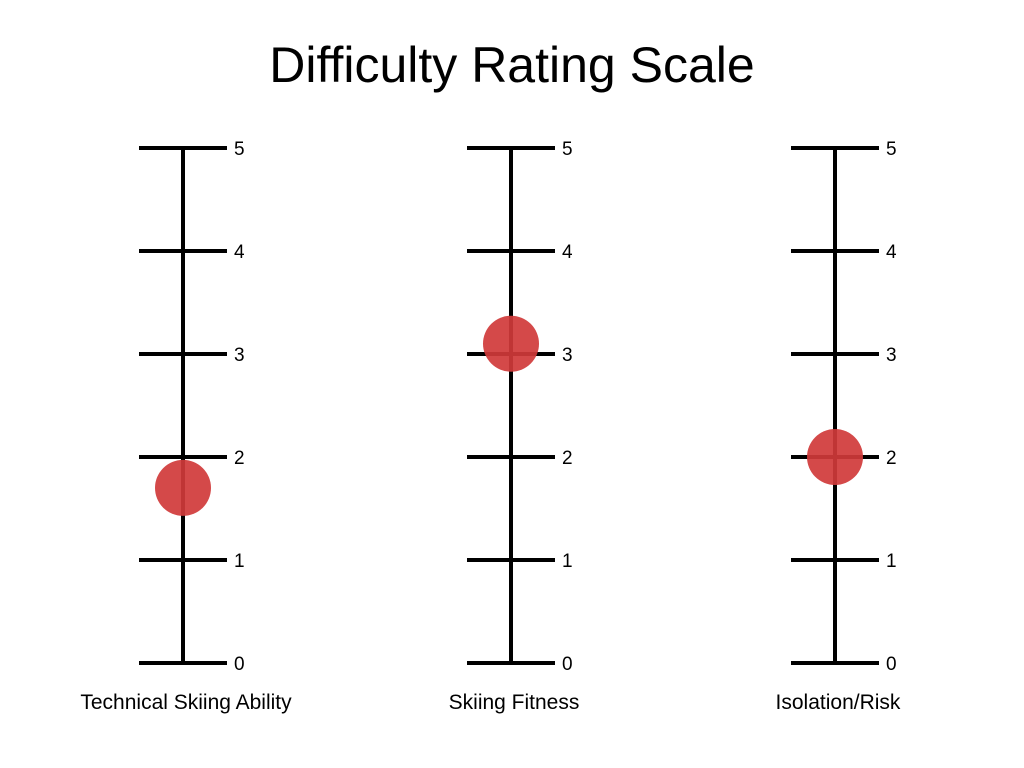 The height and width of the screenshot is (768, 1024). I want to click on rating-marker-isolation-risk, so click(835, 457).